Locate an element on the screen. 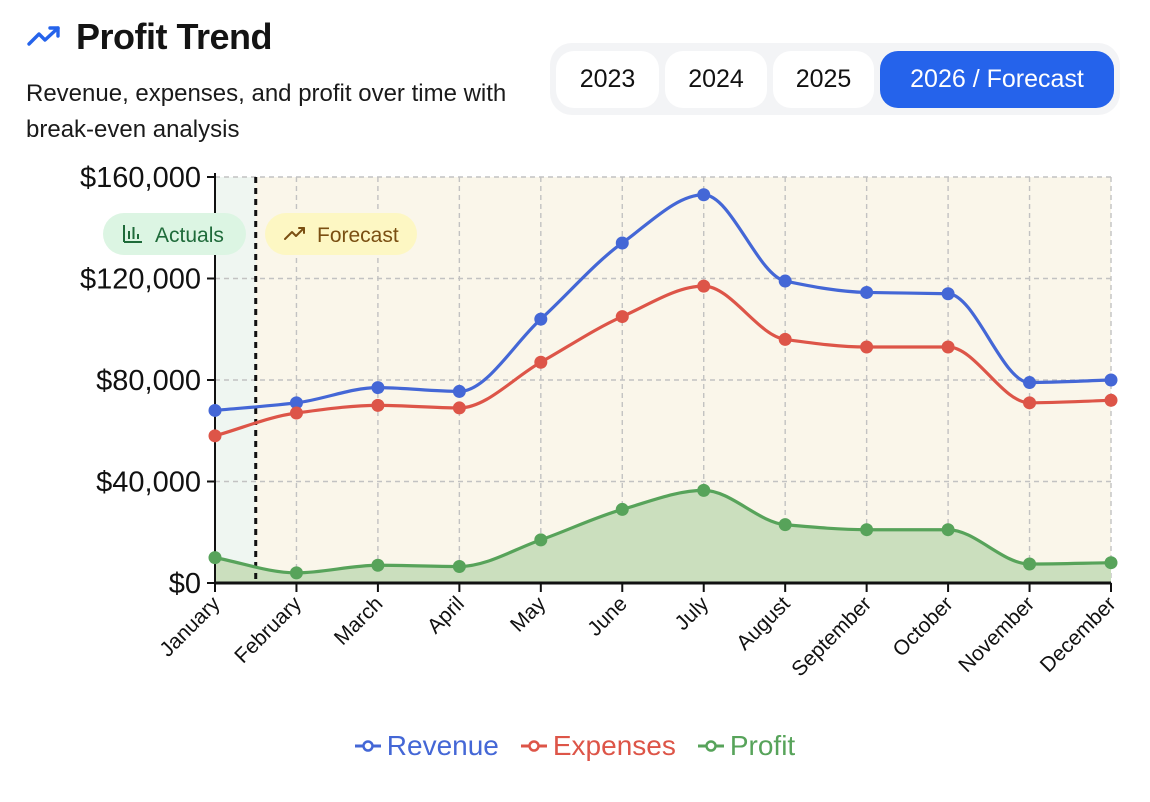  x-tick-label: September is located at coordinates (831, 636).